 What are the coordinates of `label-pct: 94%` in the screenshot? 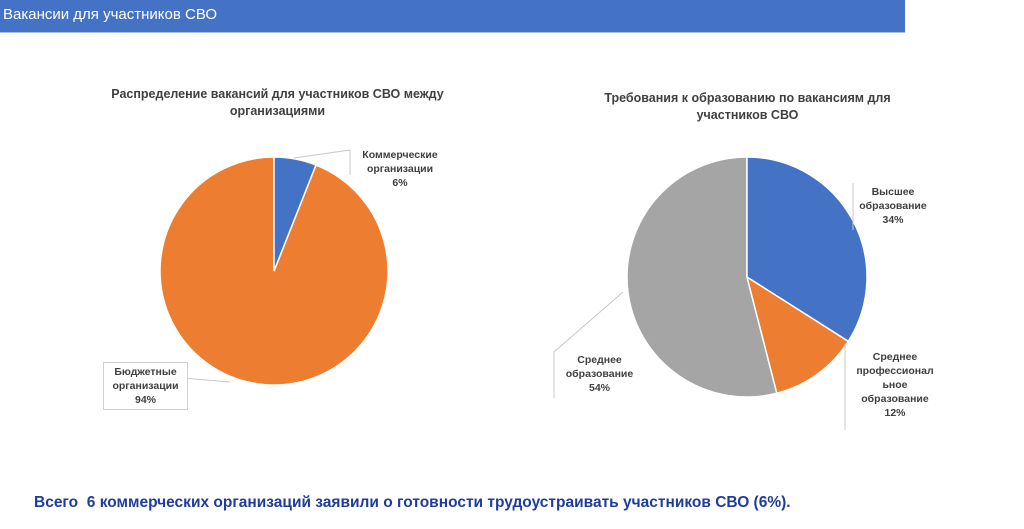 It's located at (145, 400).